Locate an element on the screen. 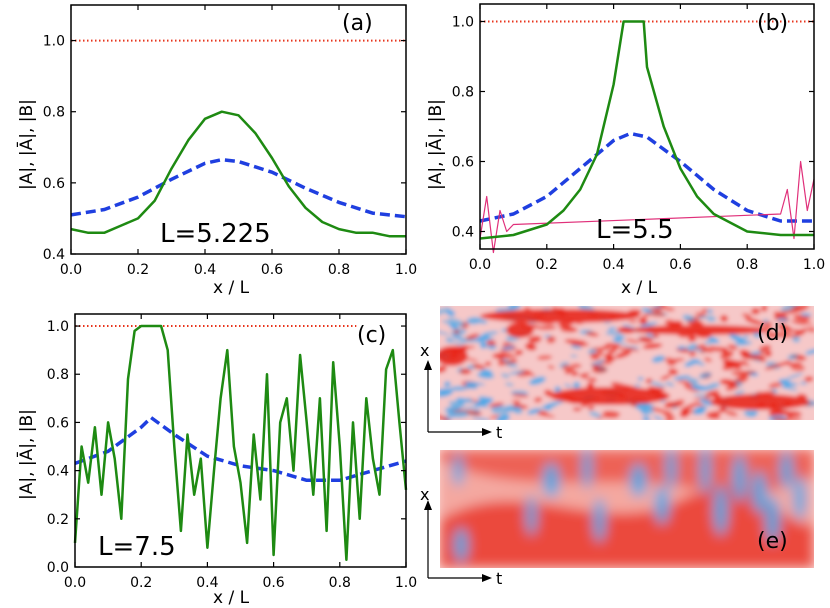 The image size is (830, 608). panel-e-x-arrowhead is located at coordinates (487, 578).